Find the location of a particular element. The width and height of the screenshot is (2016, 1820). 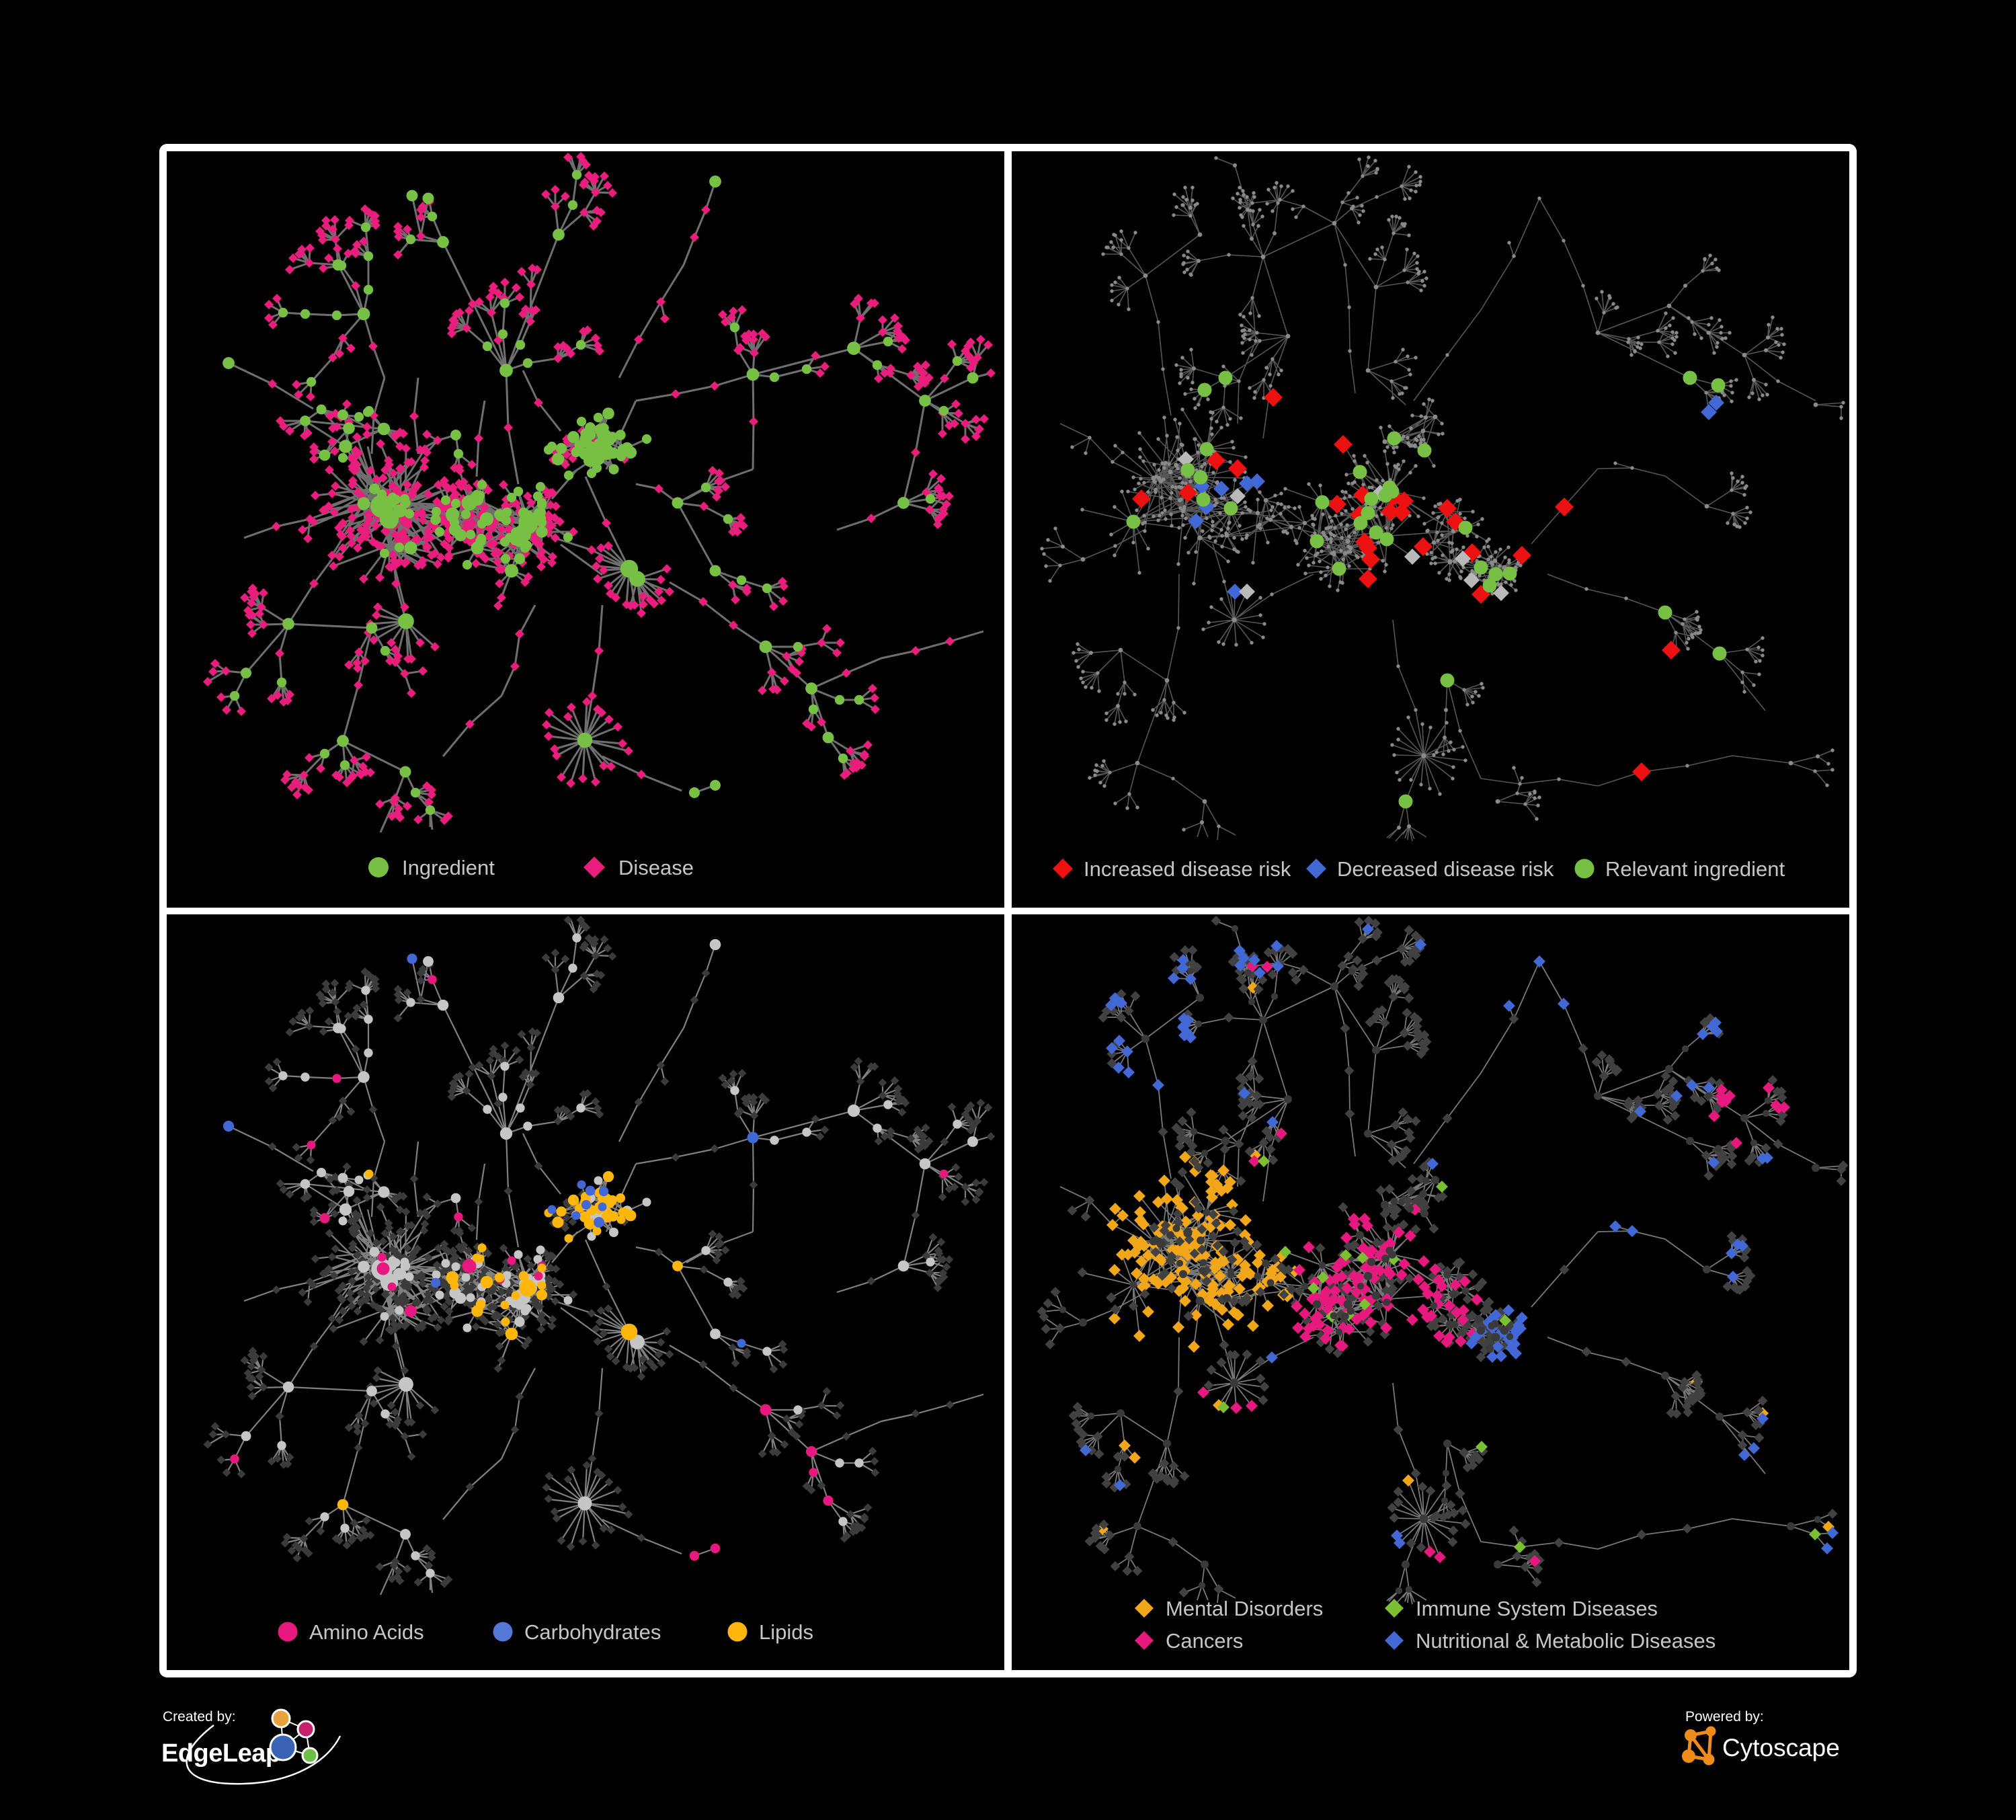

svg-text: Increased disease risk is located at coordinates (1187, 869).